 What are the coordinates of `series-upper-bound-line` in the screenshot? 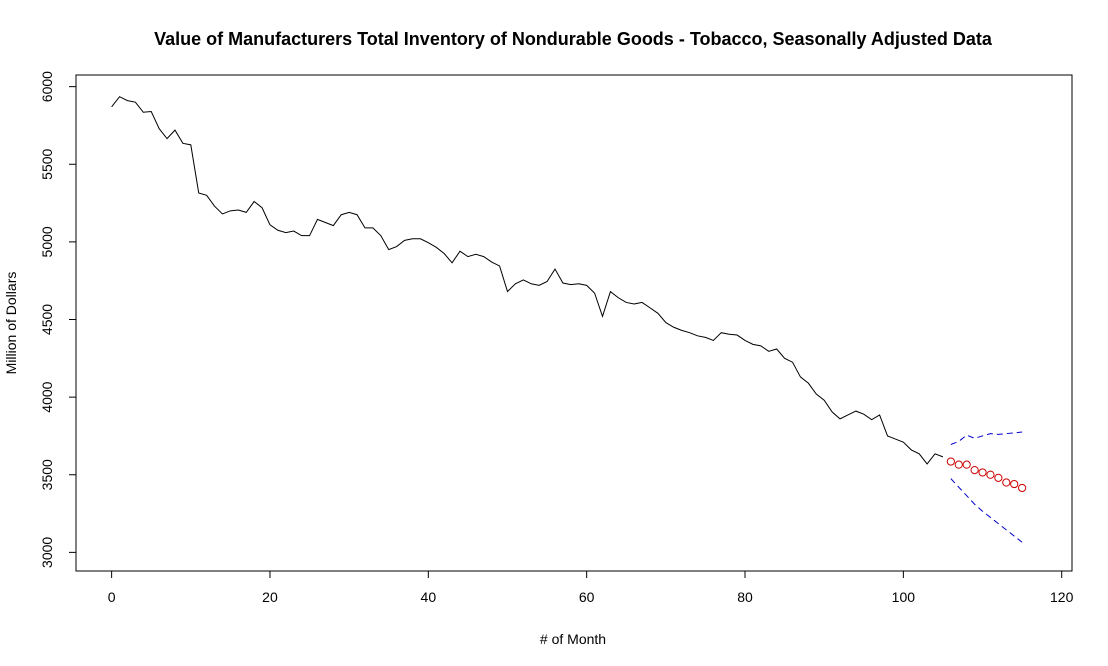 It's located at (986, 438).